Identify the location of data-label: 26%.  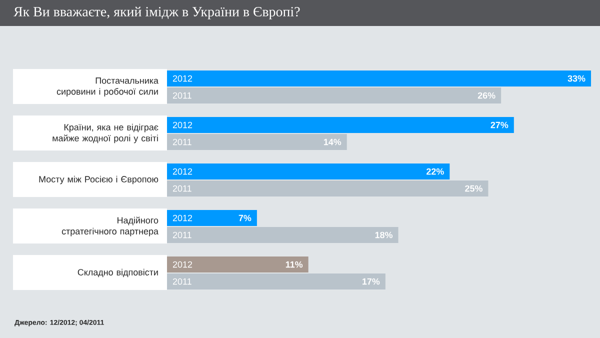
(487, 95).